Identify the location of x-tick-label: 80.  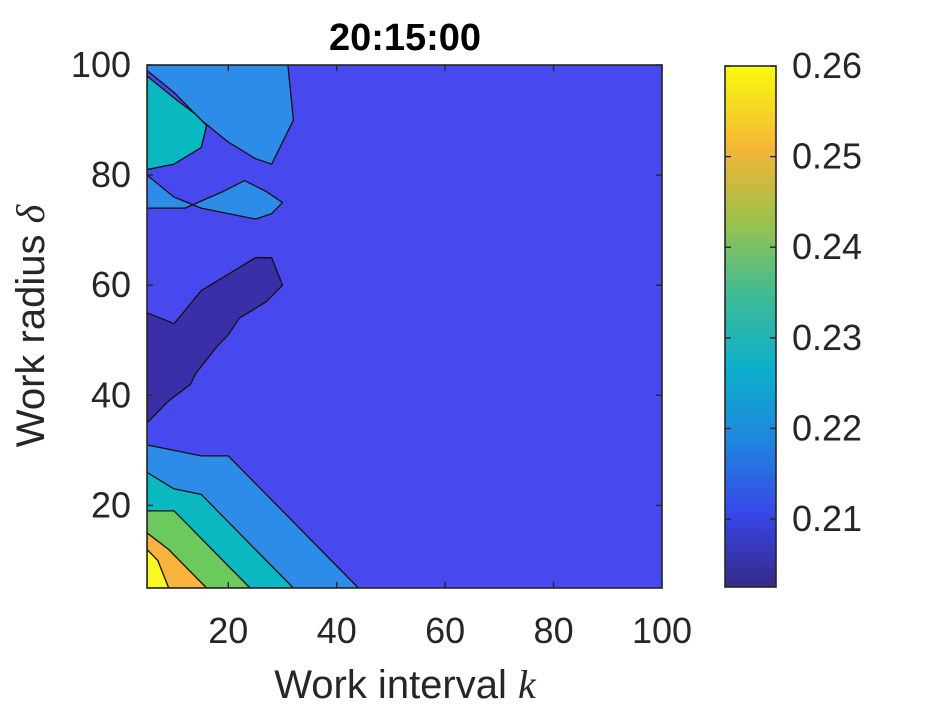
(554, 630).